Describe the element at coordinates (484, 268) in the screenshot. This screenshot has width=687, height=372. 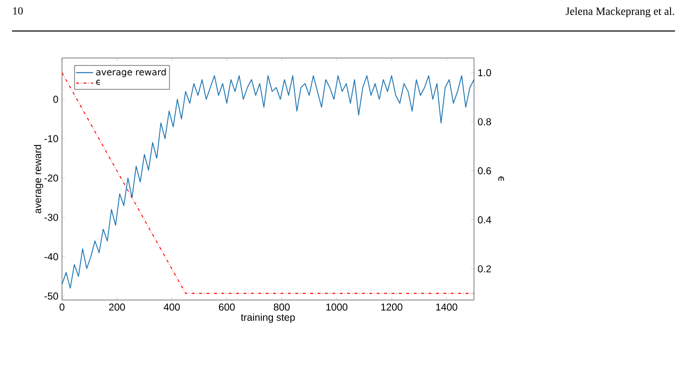
I see `y2-tick-label: 0.2` at that location.